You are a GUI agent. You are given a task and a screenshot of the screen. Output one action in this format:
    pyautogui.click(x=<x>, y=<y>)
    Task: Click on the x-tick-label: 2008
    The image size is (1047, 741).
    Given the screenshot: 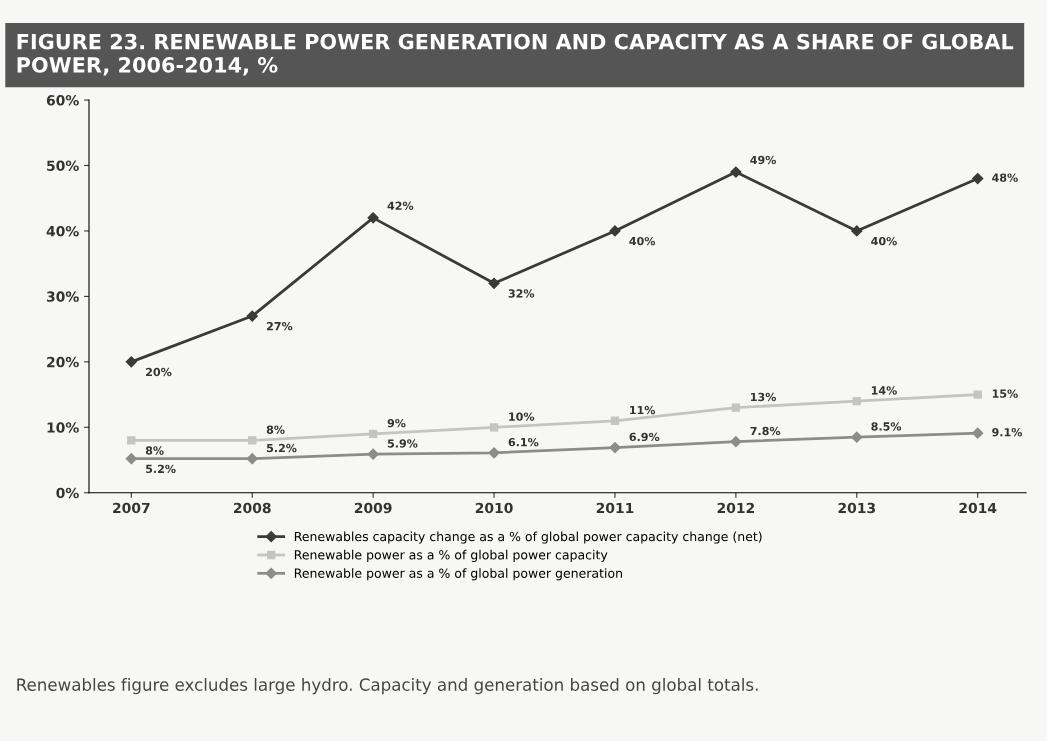 What is the action you would take?
    pyautogui.click(x=252, y=508)
    